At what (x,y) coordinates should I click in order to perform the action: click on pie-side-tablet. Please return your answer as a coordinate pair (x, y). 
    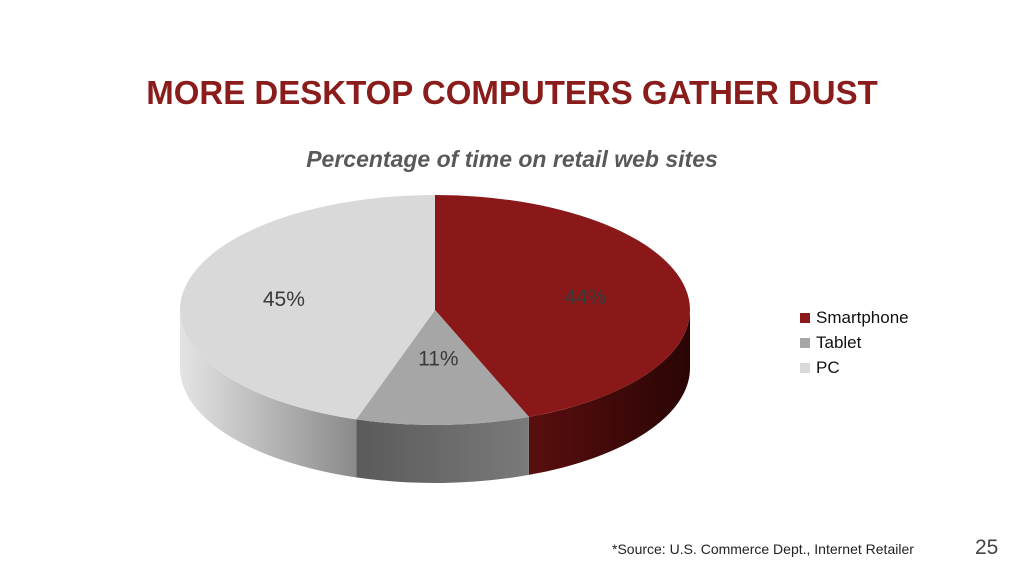
    Looking at the image, I should click on (442, 449).